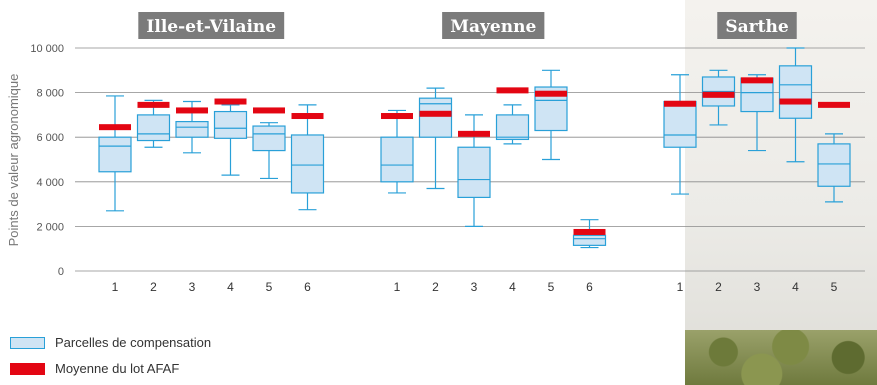 Image resolution: width=877 pixels, height=385 pixels. I want to click on legend-item-mean: Moyenne du lot AFAF, so click(94, 368).